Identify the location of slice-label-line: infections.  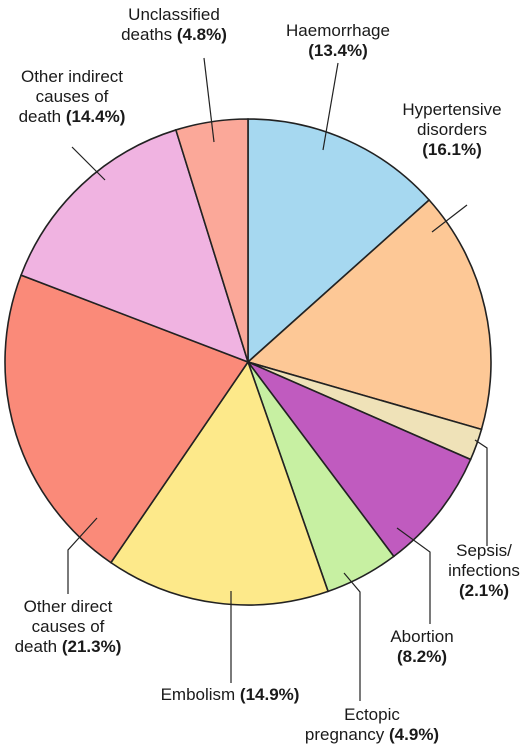
(484, 570).